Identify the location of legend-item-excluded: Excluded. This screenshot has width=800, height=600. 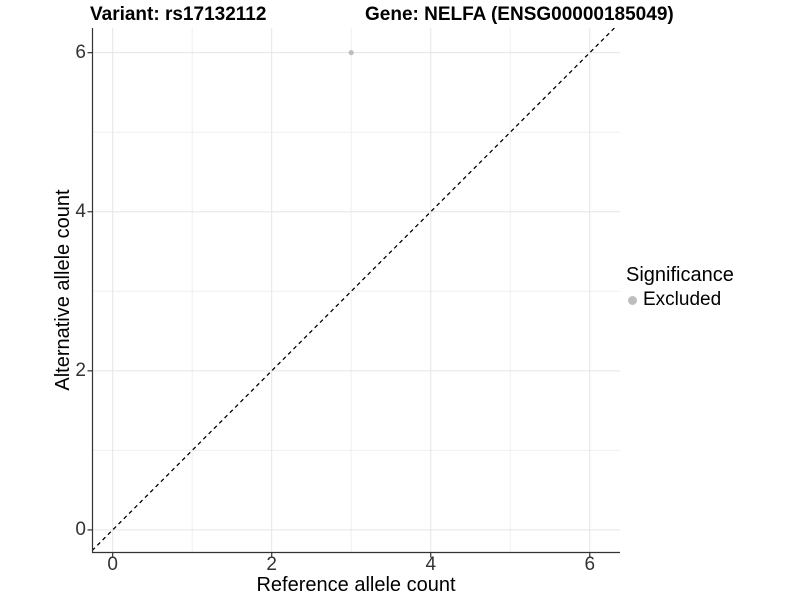
(680, 300).